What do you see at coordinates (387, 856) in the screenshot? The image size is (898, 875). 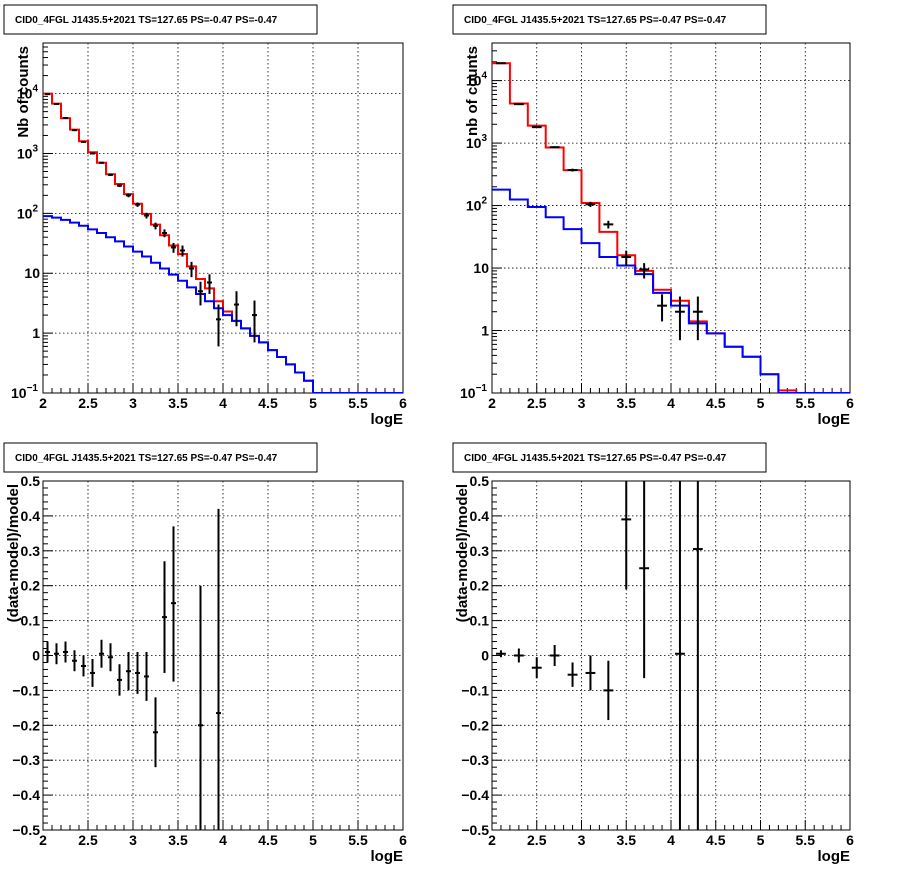 I see `x-axis-label: logE` at bounding box center [387, 856].